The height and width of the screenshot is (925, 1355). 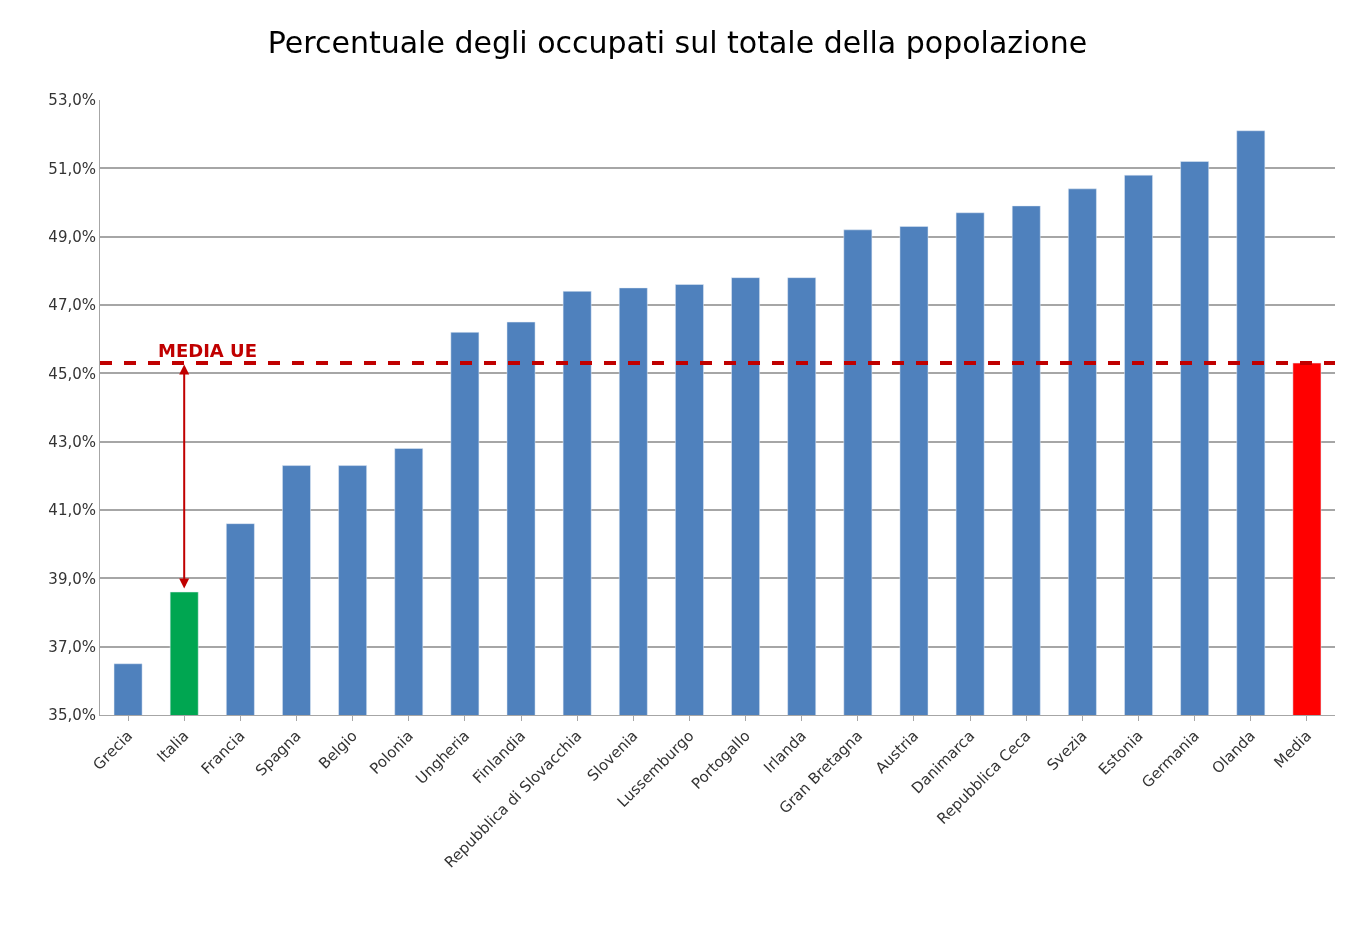 I want to click on y-tick-label: 37,0%, so click(x=72, y=646).